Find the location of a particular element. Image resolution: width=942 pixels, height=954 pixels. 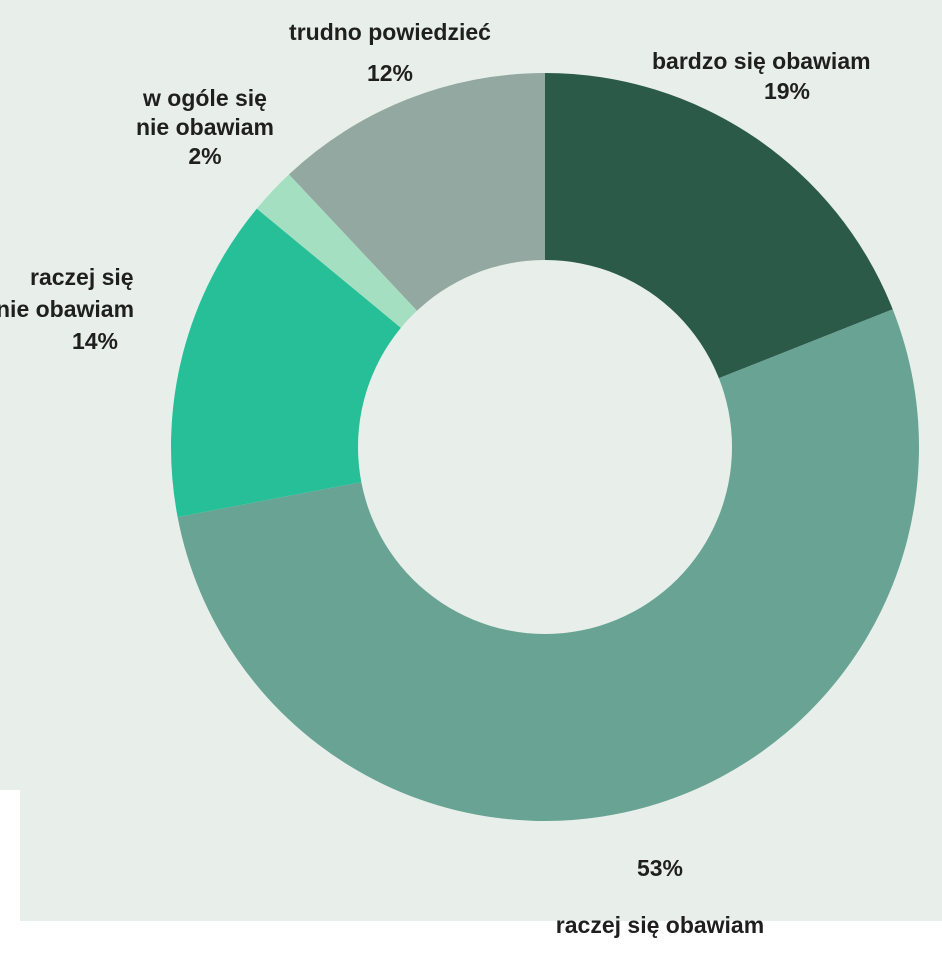

slice-label-text: bardzo się obawiam is located at coordinates (761, 61).